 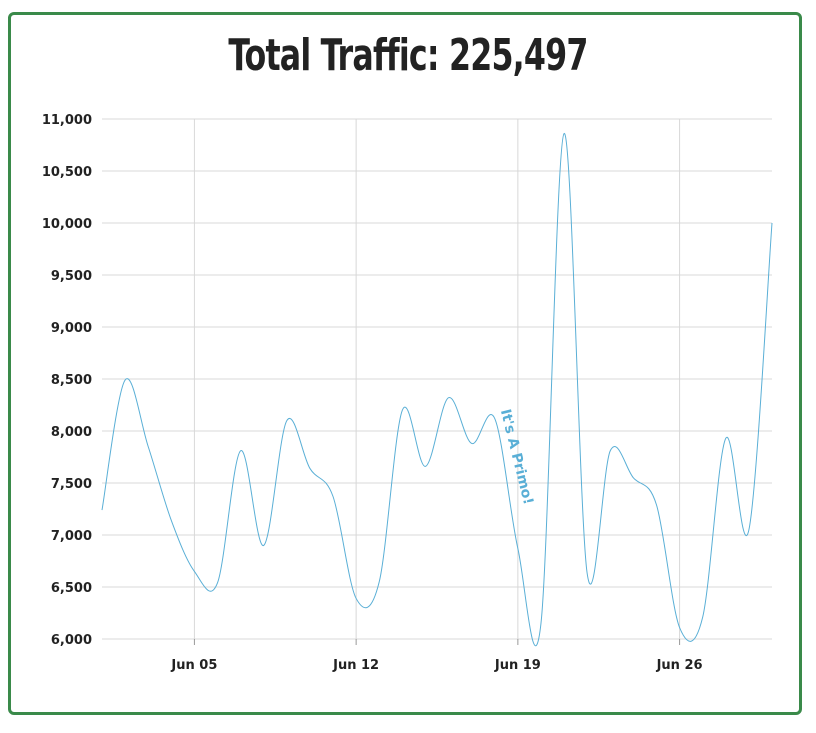 What do you see at coordinates (67, 172) in the screenshot?
I see `y-tick-label: 10,500` at bounding box center [67, 172].